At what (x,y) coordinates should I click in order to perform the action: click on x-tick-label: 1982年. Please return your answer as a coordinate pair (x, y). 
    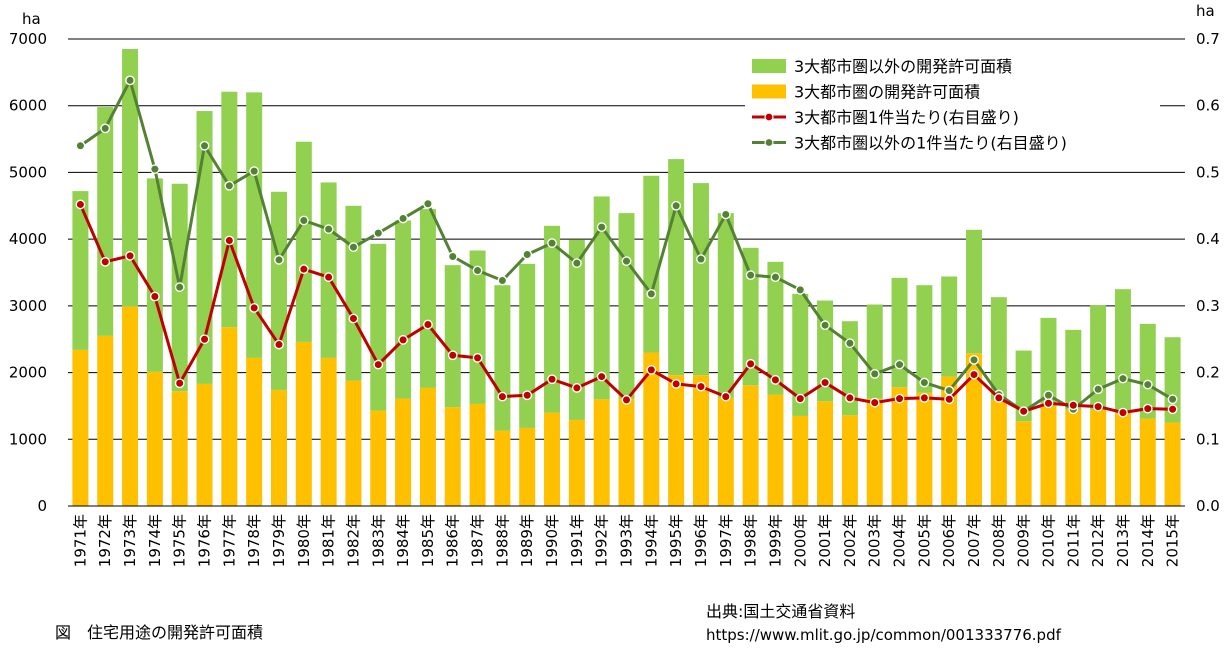
    Looking at the image, I should click on (353, 540).